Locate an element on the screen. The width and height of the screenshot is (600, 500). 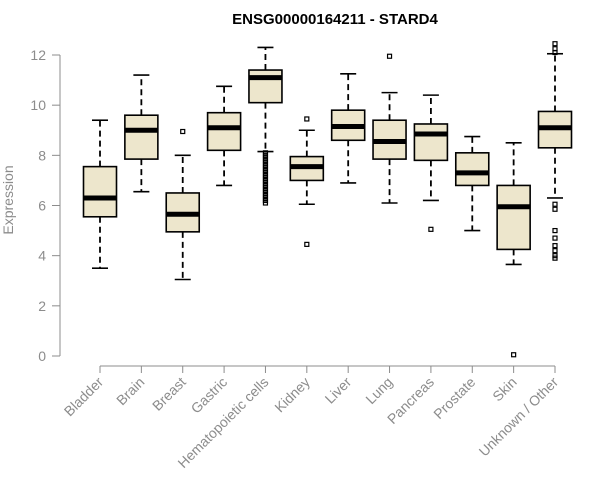
y-tick-label: 4 is located at coordinates (42, 256).